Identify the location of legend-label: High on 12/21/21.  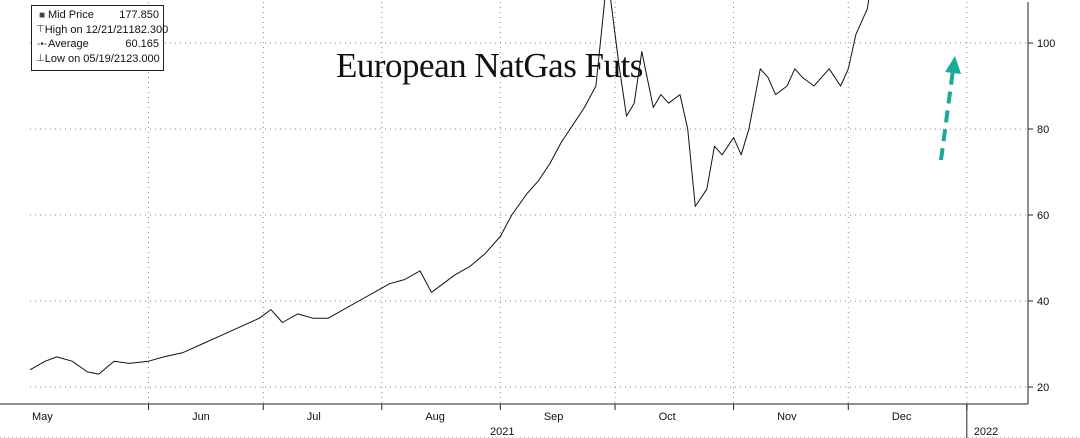
(86, 29).